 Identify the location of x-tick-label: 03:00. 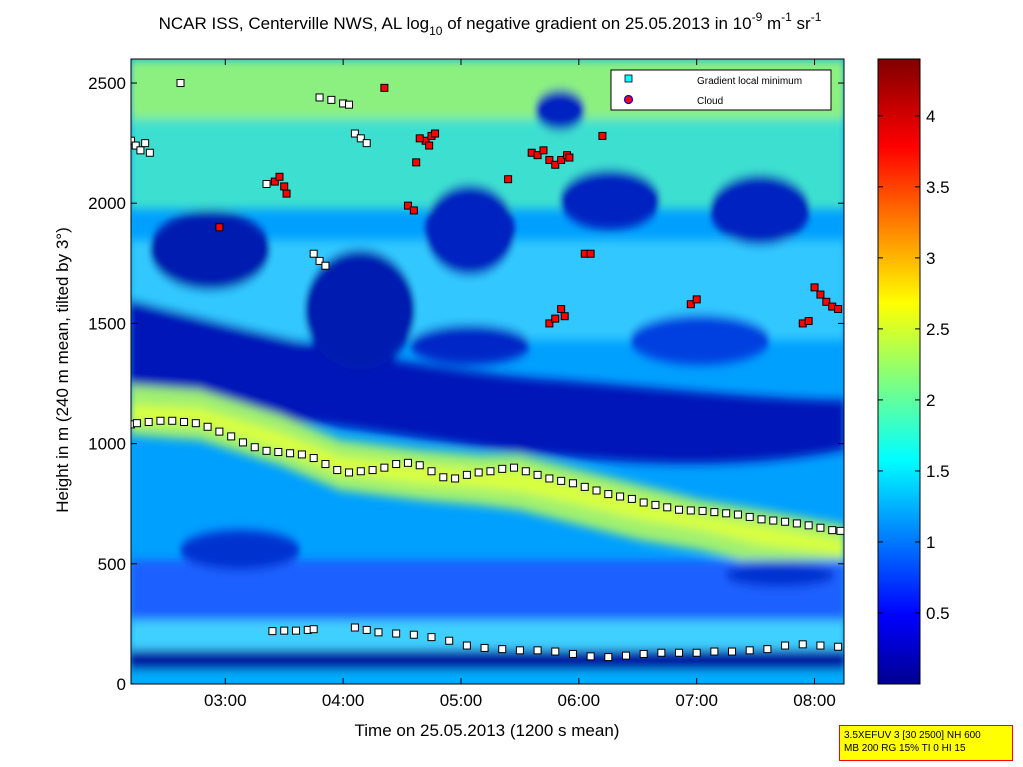
(225, 700).